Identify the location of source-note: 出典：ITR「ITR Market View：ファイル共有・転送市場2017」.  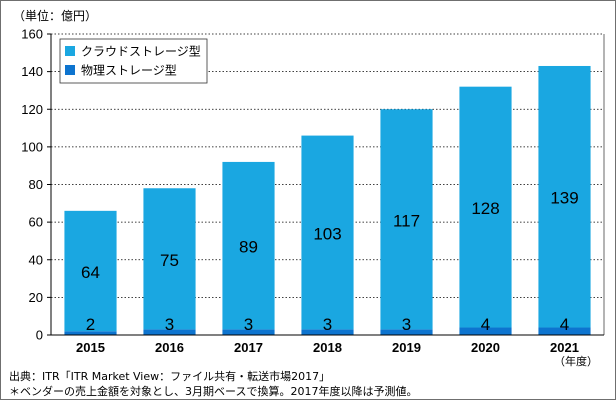
(170, 376).